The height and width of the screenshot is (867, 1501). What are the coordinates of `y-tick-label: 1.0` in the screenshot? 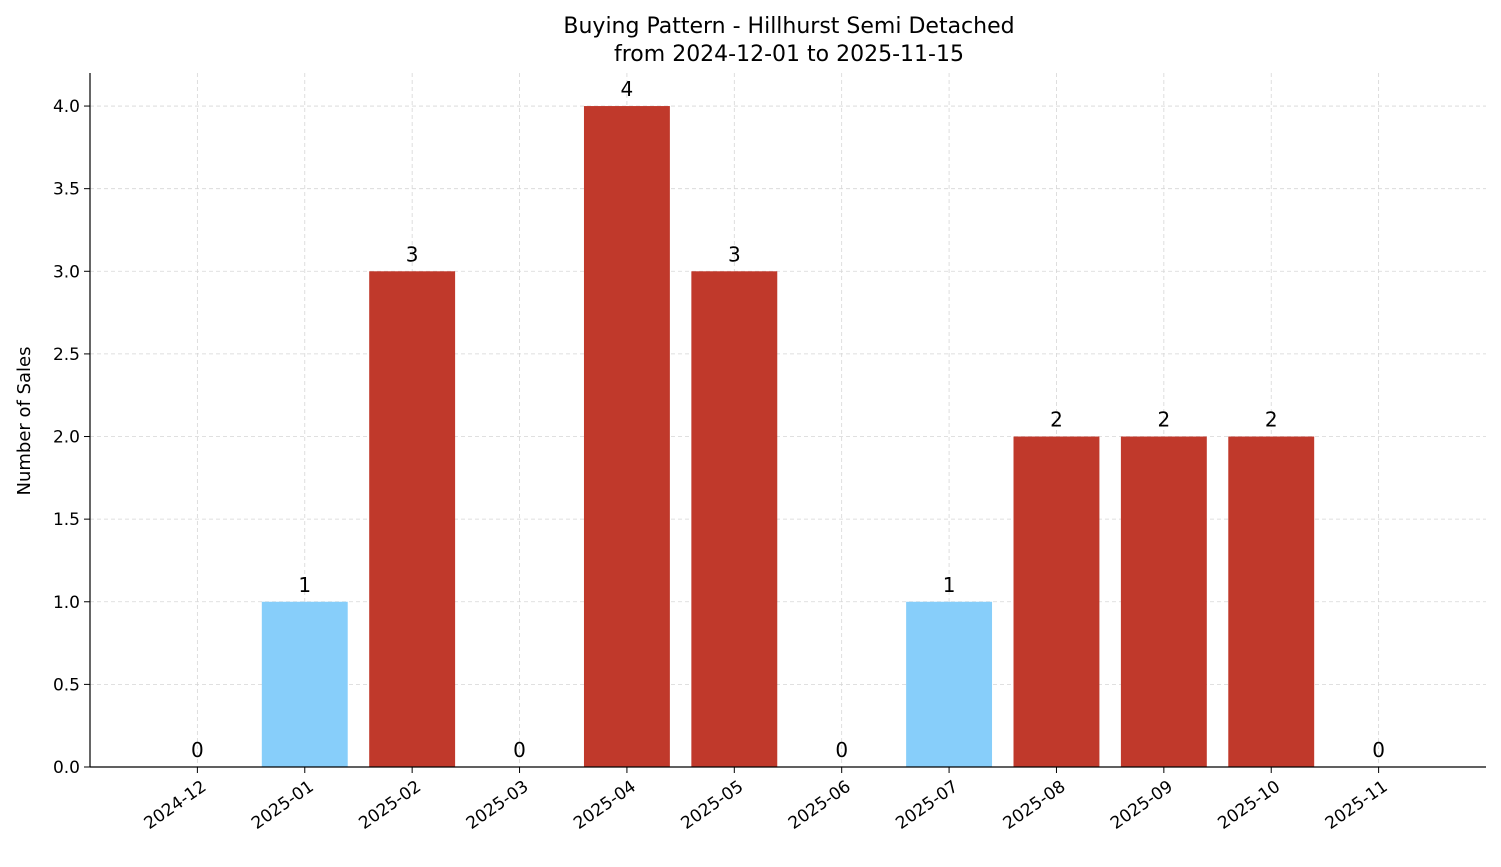 It's located at (66, 603).